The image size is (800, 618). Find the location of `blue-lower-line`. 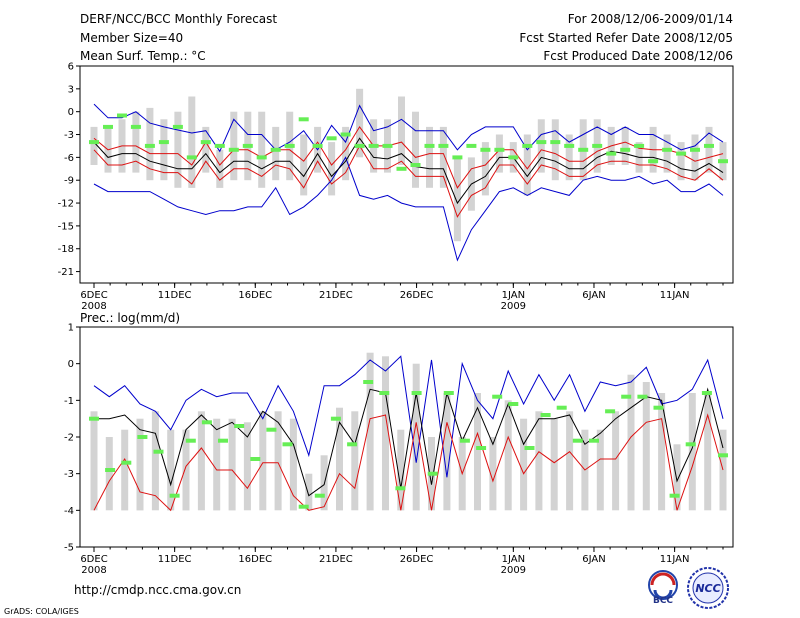

blue-lower-line is located at coordinates (408, 209).